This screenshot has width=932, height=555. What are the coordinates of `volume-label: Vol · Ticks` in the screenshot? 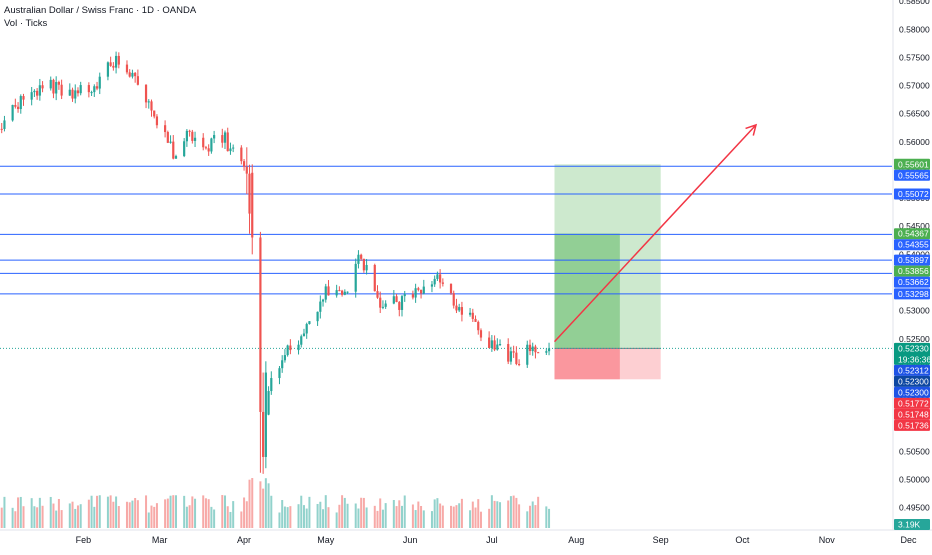 It's located at (26, 23).